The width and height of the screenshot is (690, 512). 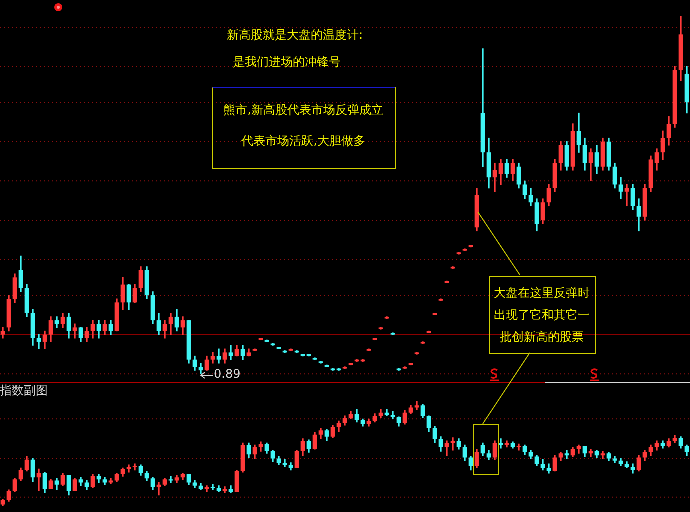 I want to click on text: 熊市,新高股代表市场反弹成立代表市场活跃,大胆做多, so click(x=304, y=125).